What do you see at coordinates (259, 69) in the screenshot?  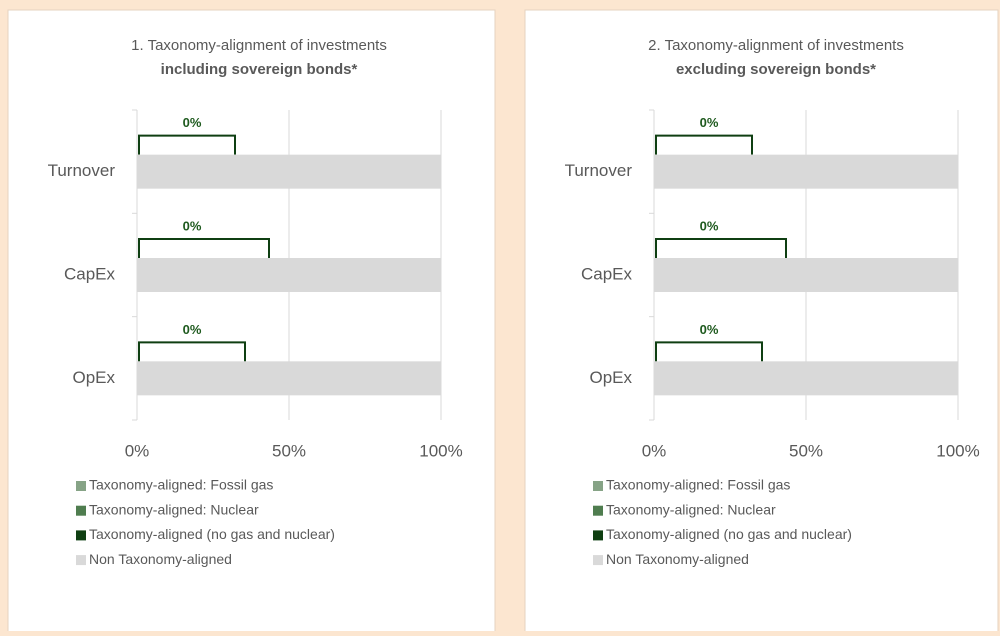 I see `chart-subtitle: including sovereign bonds*` at bounding box center [259, 69].